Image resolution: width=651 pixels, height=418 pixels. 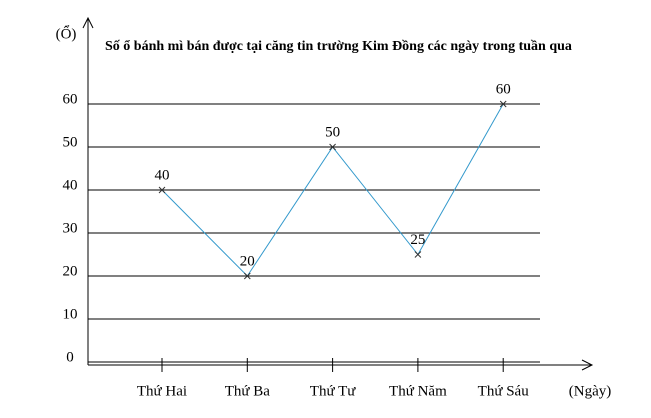 What do you see at coordinates (590, 391) in the screenshot?
I see `x-axis-label: (Ngày)` at bounding box center [590, 391].